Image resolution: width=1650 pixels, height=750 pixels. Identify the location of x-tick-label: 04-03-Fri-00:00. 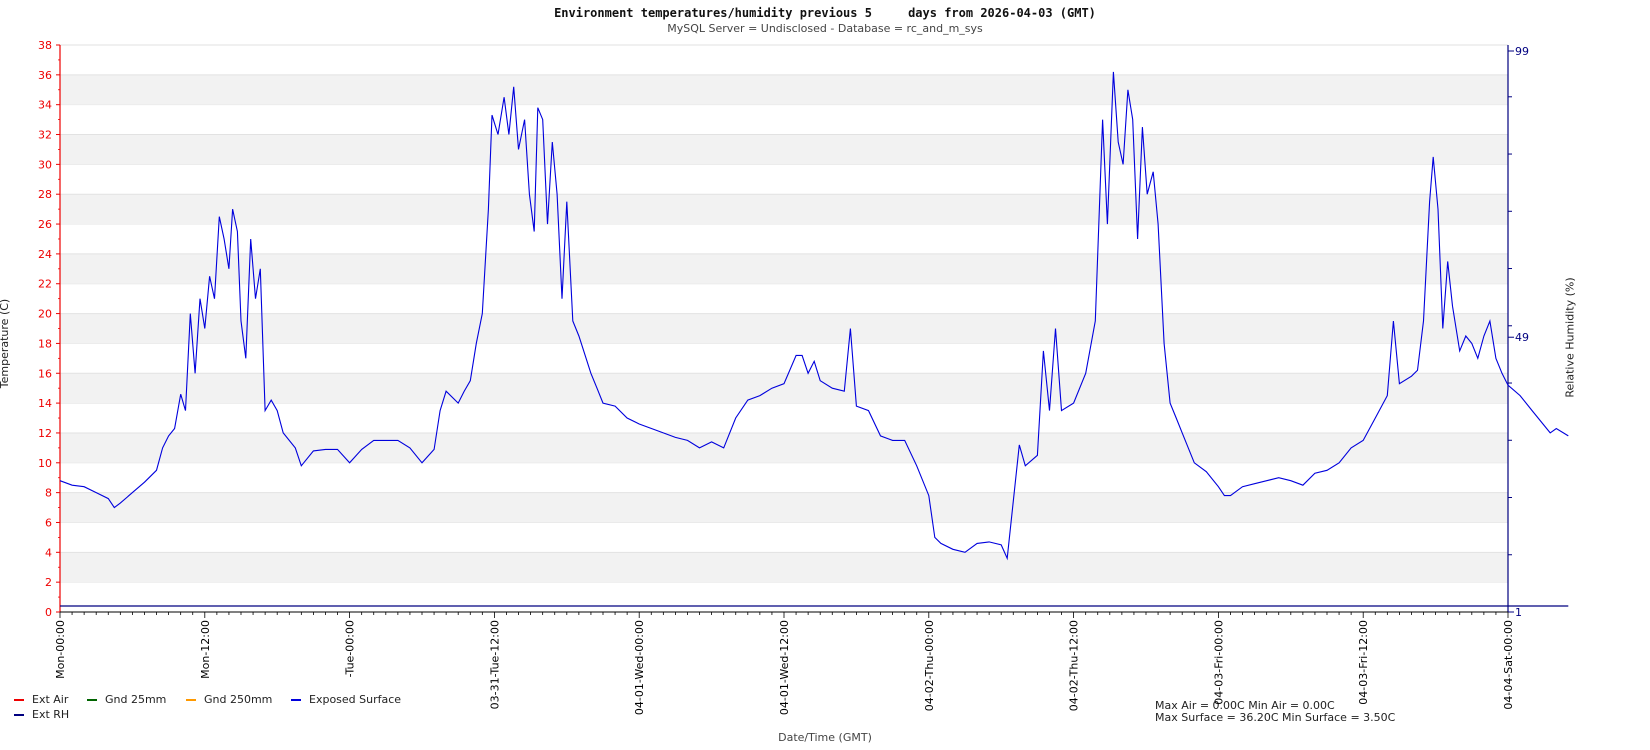
(1218, 662).